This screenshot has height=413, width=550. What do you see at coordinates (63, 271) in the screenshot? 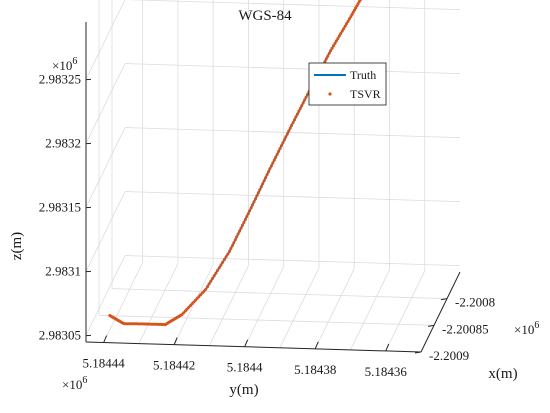
I see `z-tick-label-1: 2.9831` at bounding box center [63, 271].